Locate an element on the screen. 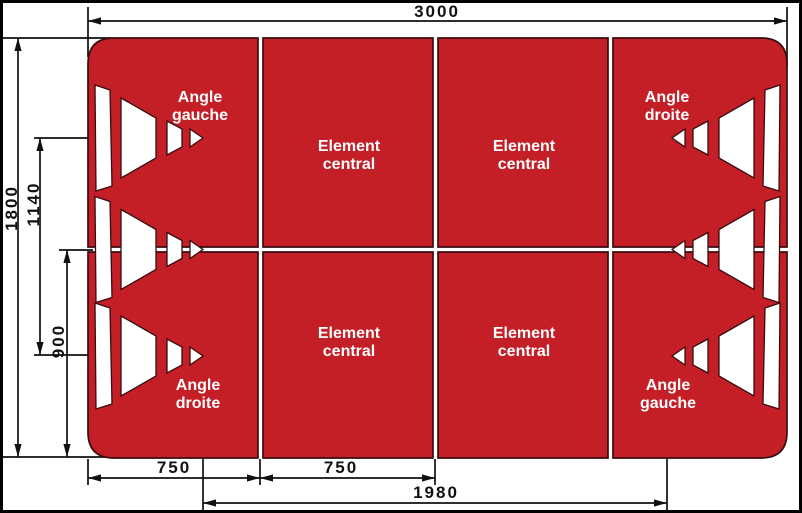 This screenshot has height=513, width=802. dim-label-total-height: 1800 is located at coordinates (11, 208).